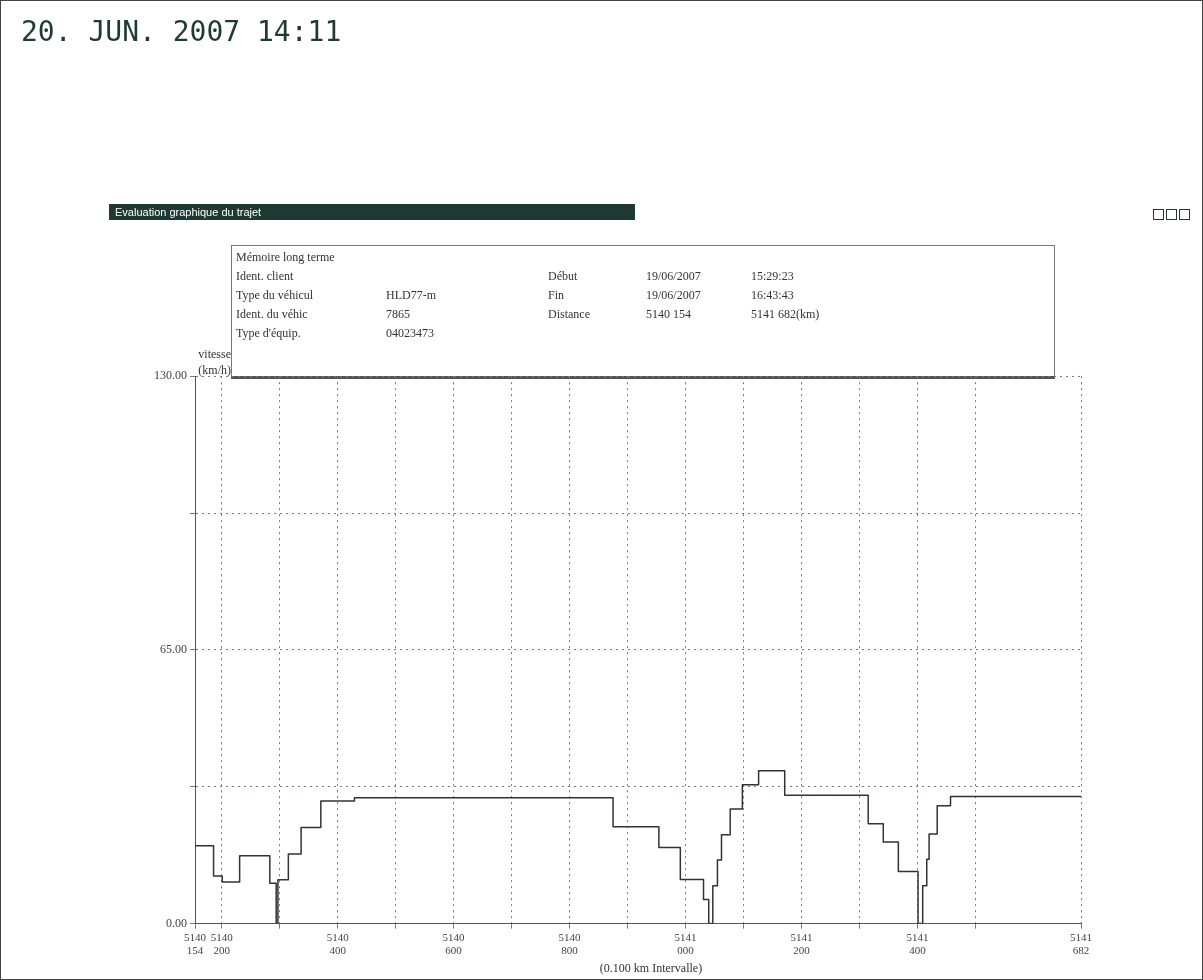  Describe the element at coordinates (801, 944) in the screenshot. I see `x-tick-label: 5141 200` at that location.